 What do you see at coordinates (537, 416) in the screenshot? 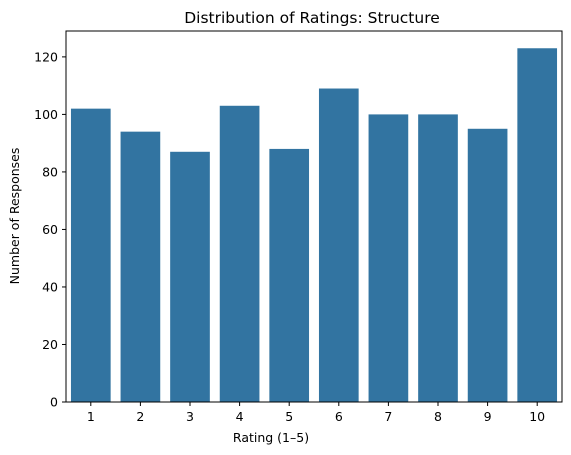
I see `x-tick-label-10: 10` at bounding box center [537, 416].